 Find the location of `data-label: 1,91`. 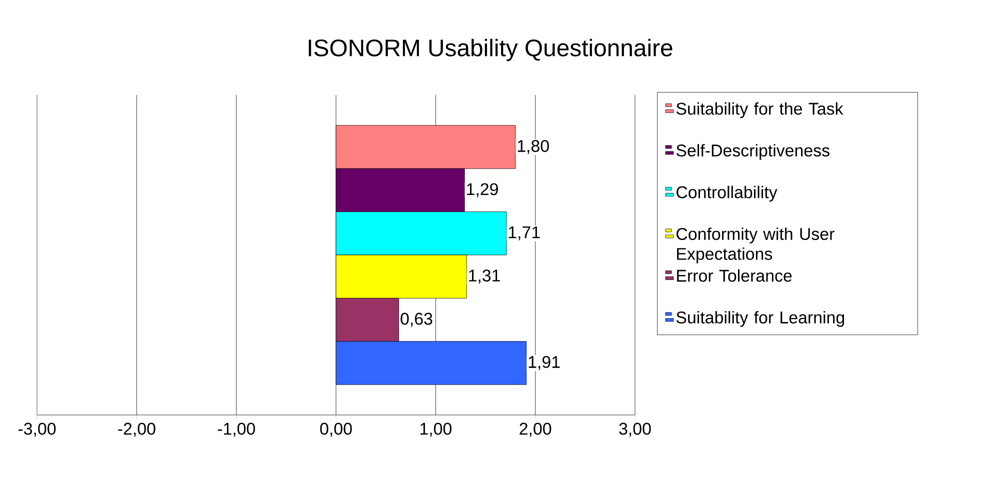

data-label: 1,91 is located at coordinates (544, 363).